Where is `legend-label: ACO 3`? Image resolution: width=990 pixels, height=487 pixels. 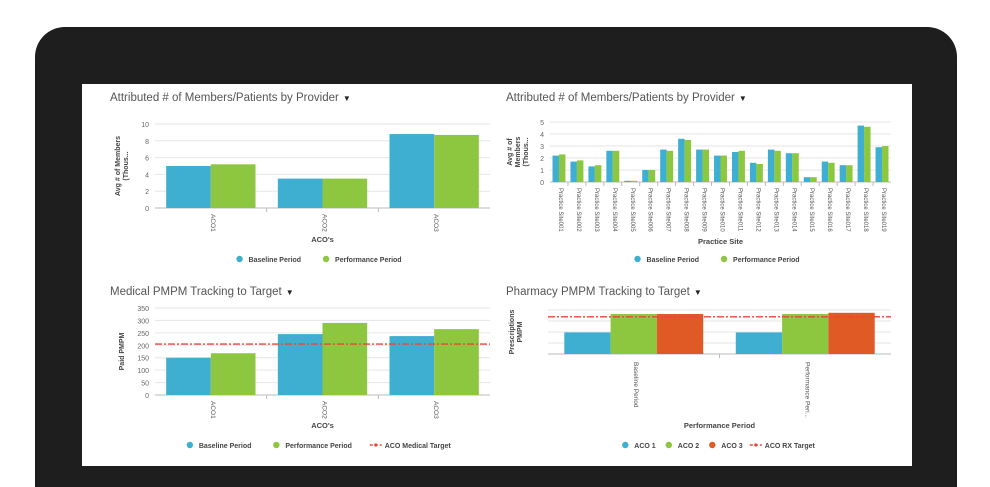 legend-label: ACO 3 is located at coordinates (732, 446).